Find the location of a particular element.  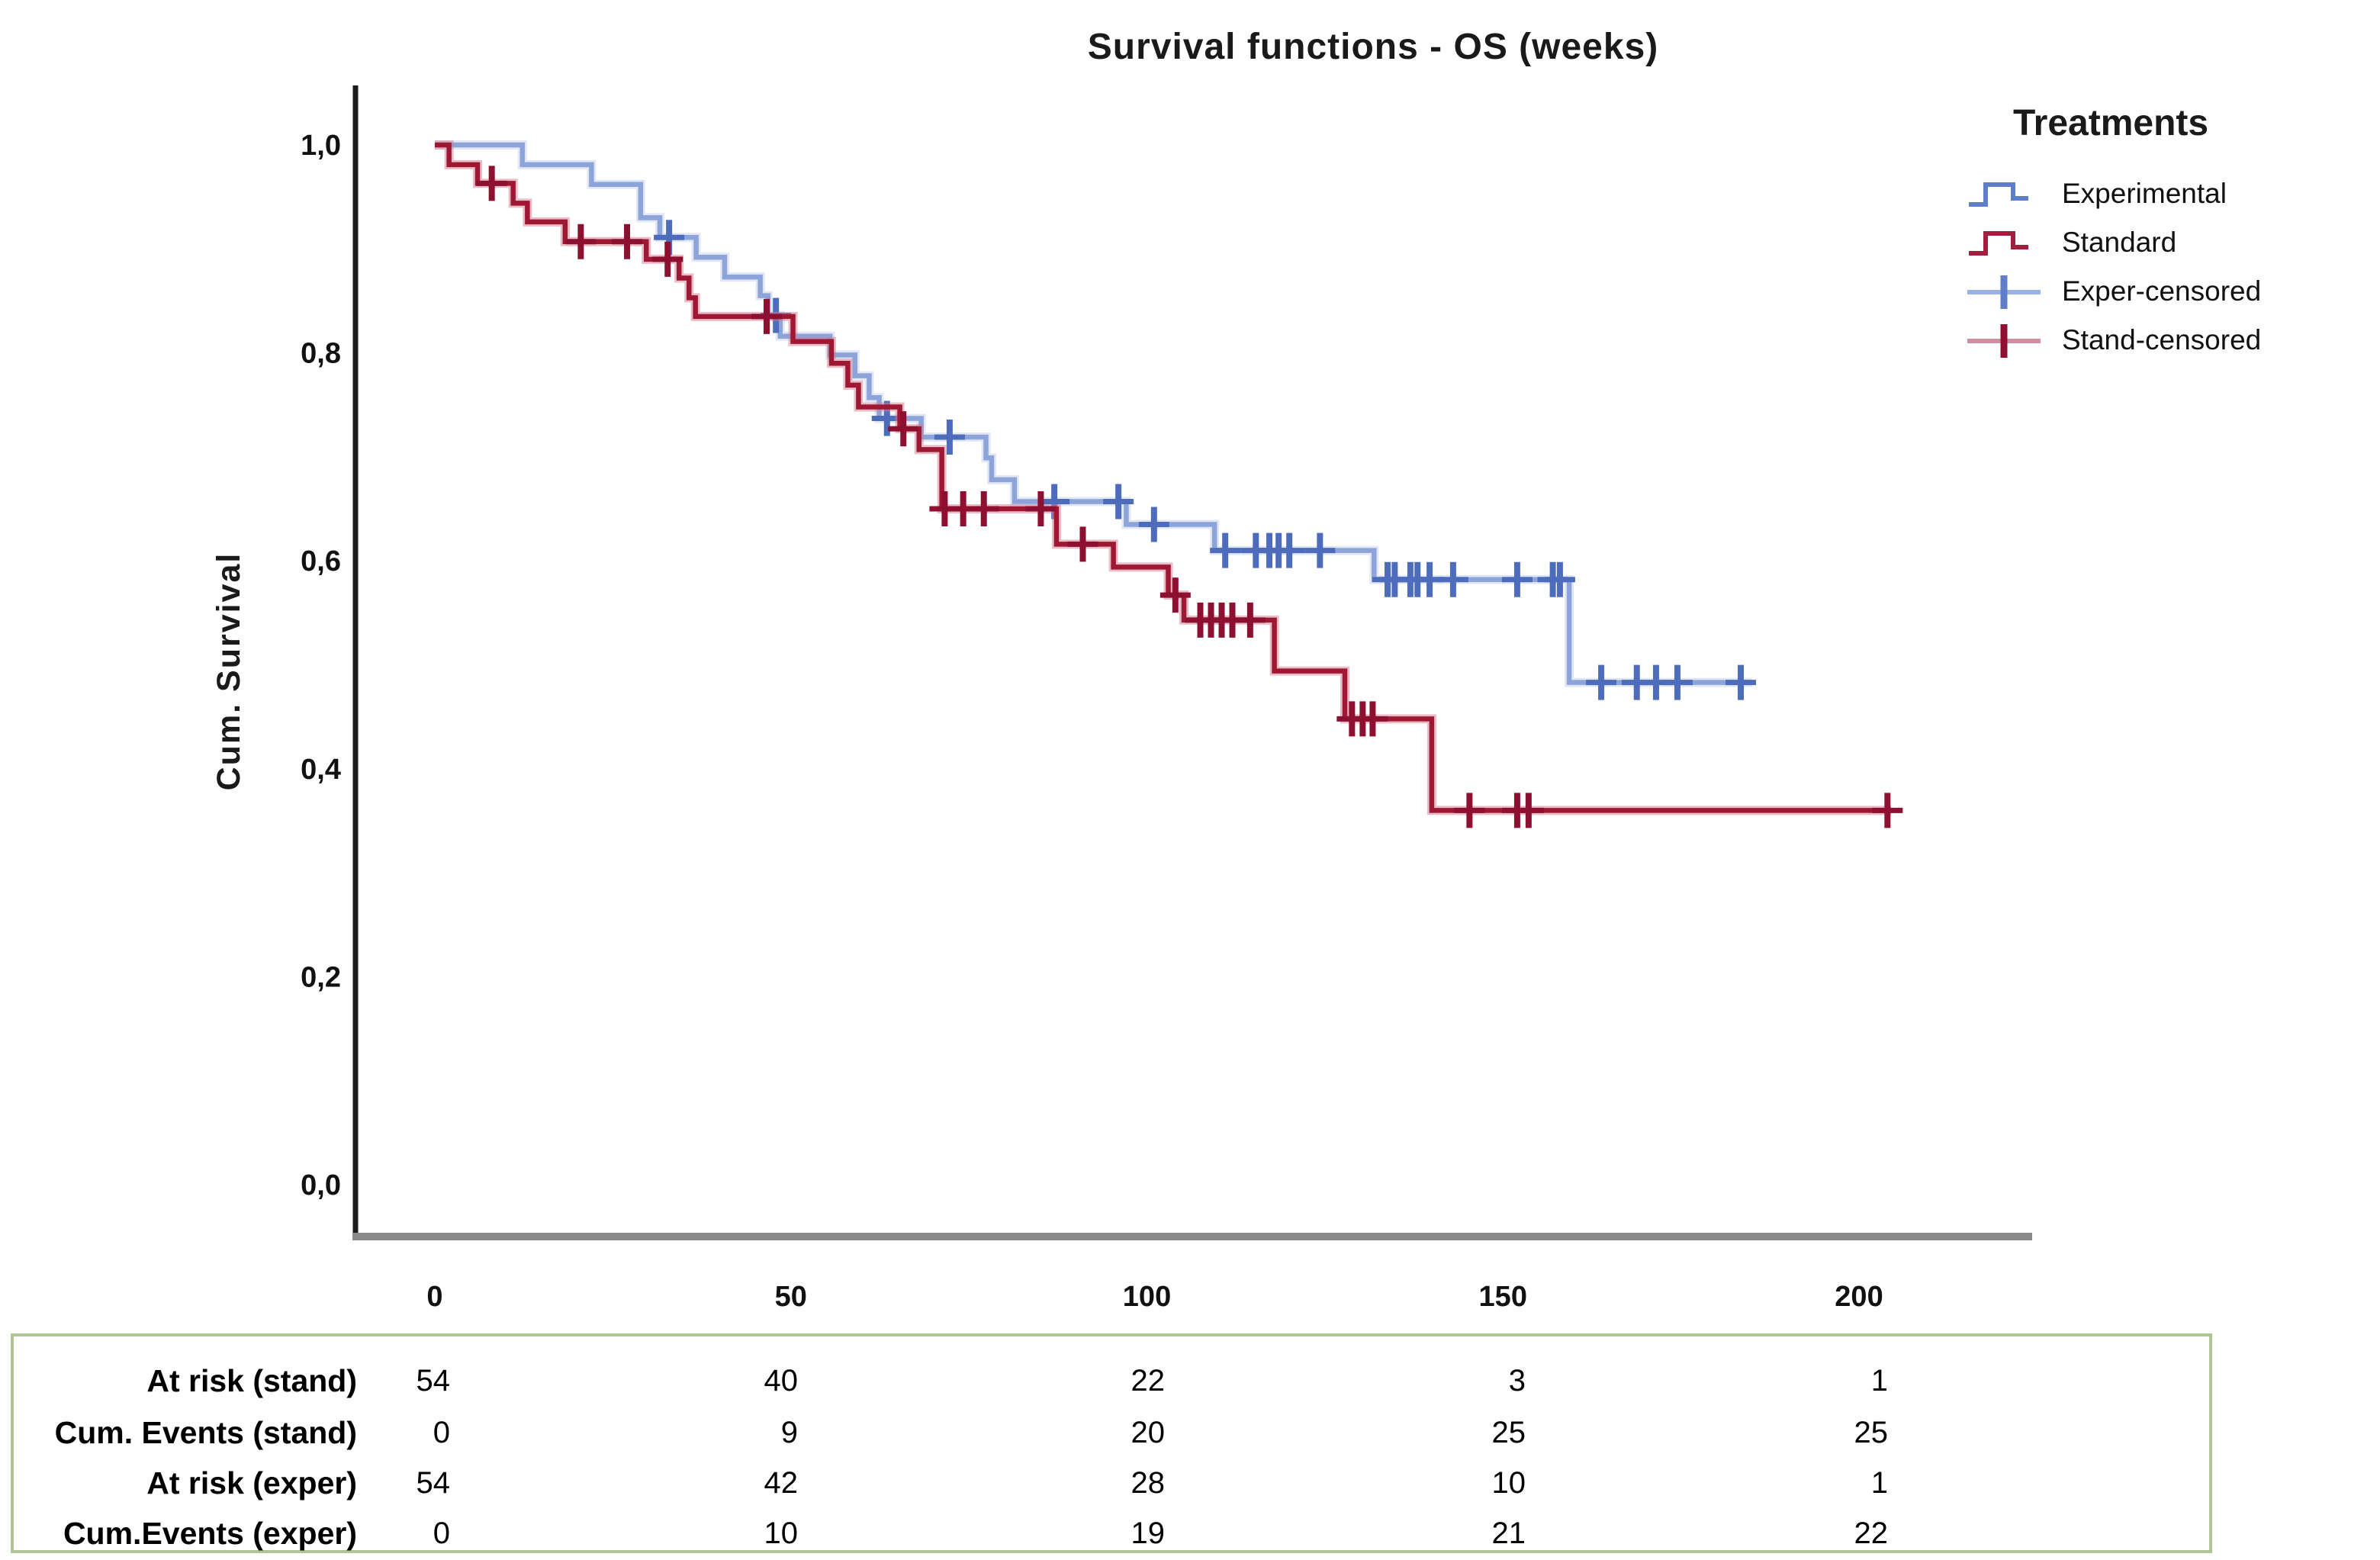

legend-item-experimental: Experimental is located at coordinates (2095, 194).